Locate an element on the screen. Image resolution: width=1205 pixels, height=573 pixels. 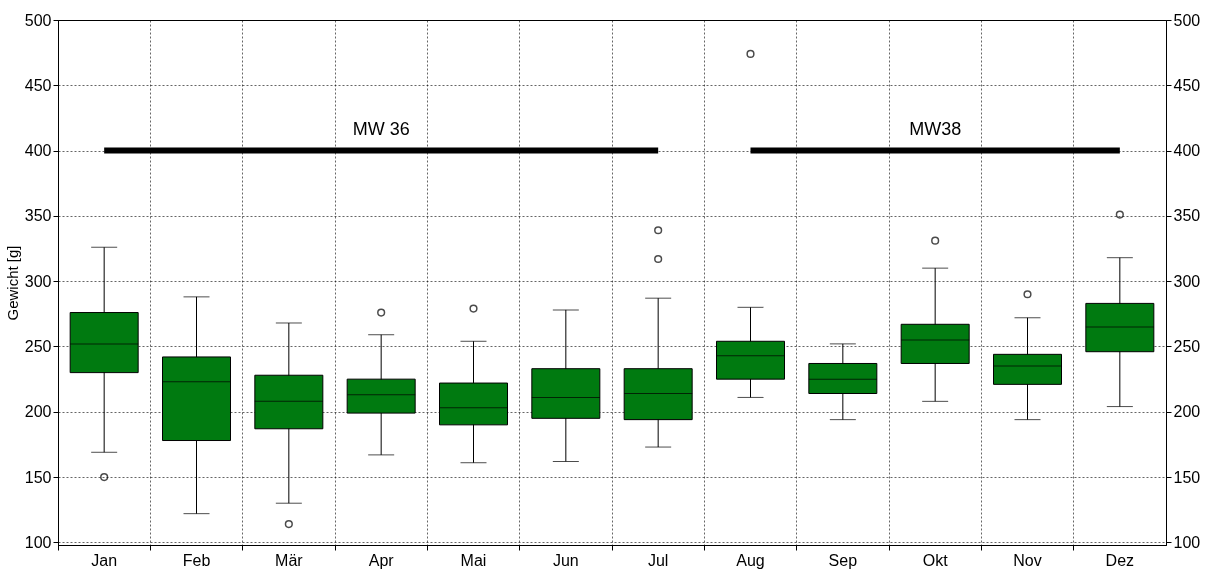
y-tick-label: 150 is located at coordinates (38, 477).